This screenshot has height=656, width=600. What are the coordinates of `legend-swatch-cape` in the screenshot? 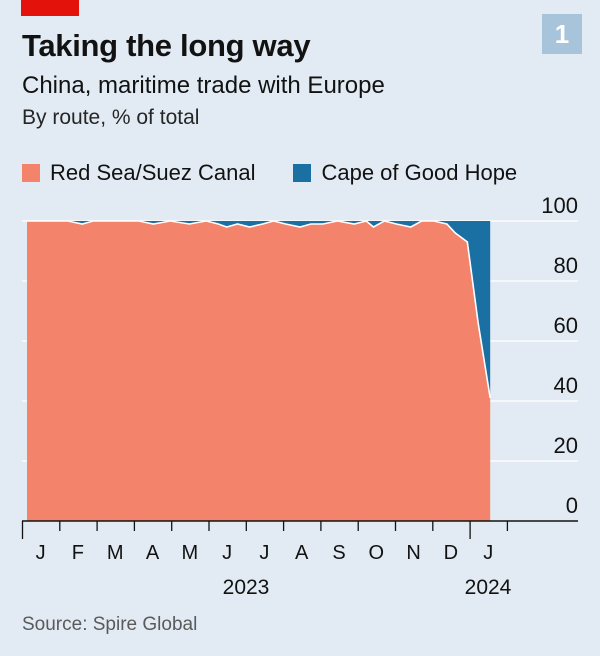 It's located at (302, 173).